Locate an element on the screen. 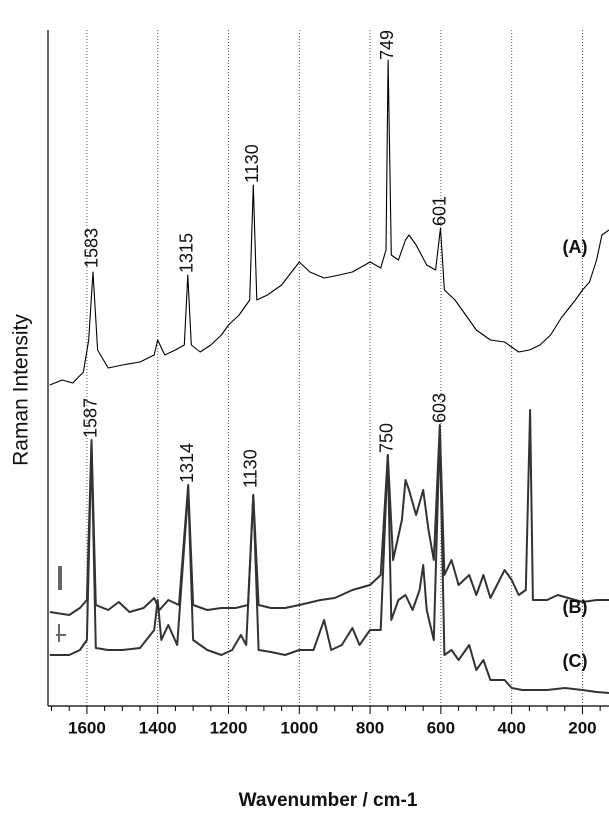 Image resolution: width=609 pixels, height=816 pixels. x-tick-label: 1000 is located at coordinates (299, 727).